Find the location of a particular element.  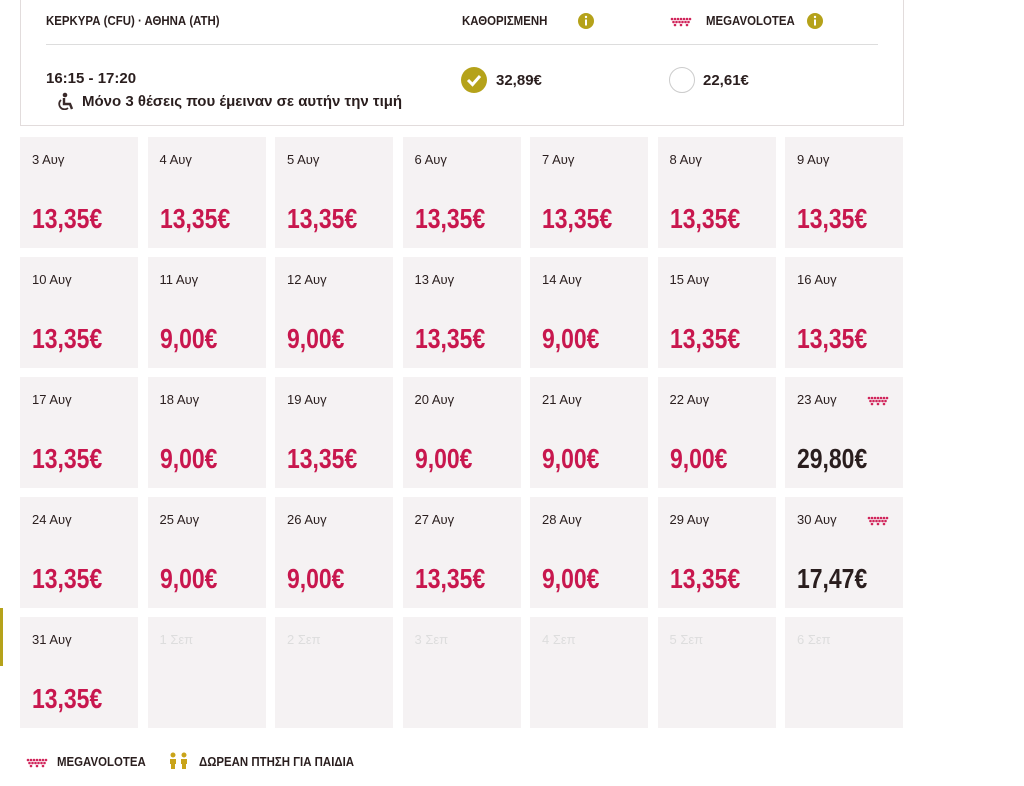

airline-radio is located at coordinates (682, 80).